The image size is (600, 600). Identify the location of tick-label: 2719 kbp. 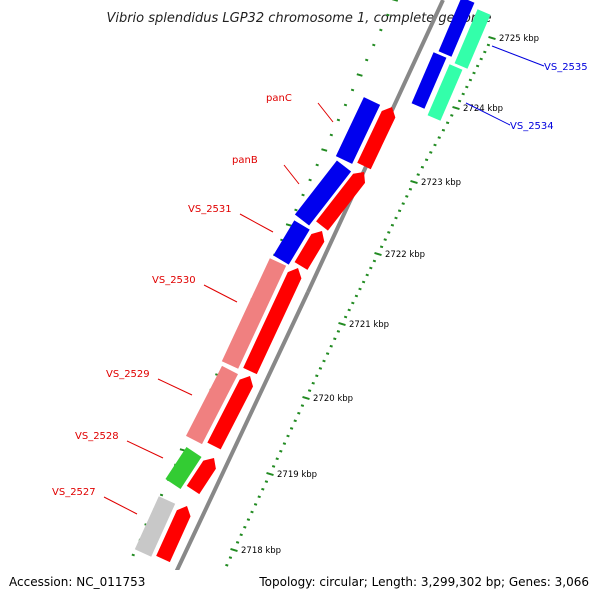
(297, 475).